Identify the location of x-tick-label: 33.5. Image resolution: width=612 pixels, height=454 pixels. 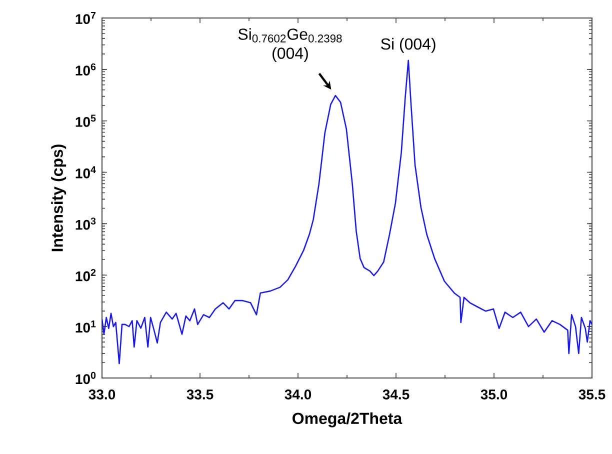
(200, 395).